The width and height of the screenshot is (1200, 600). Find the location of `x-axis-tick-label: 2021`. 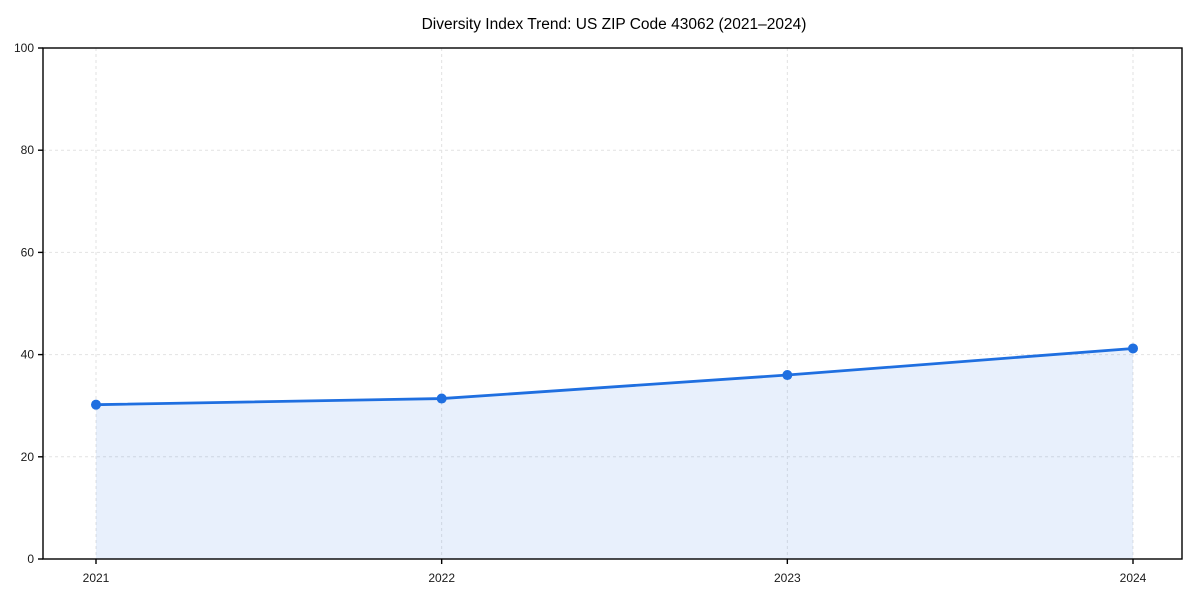

x-axis-tick-label: 2021 is located at coordinates (96, 578).